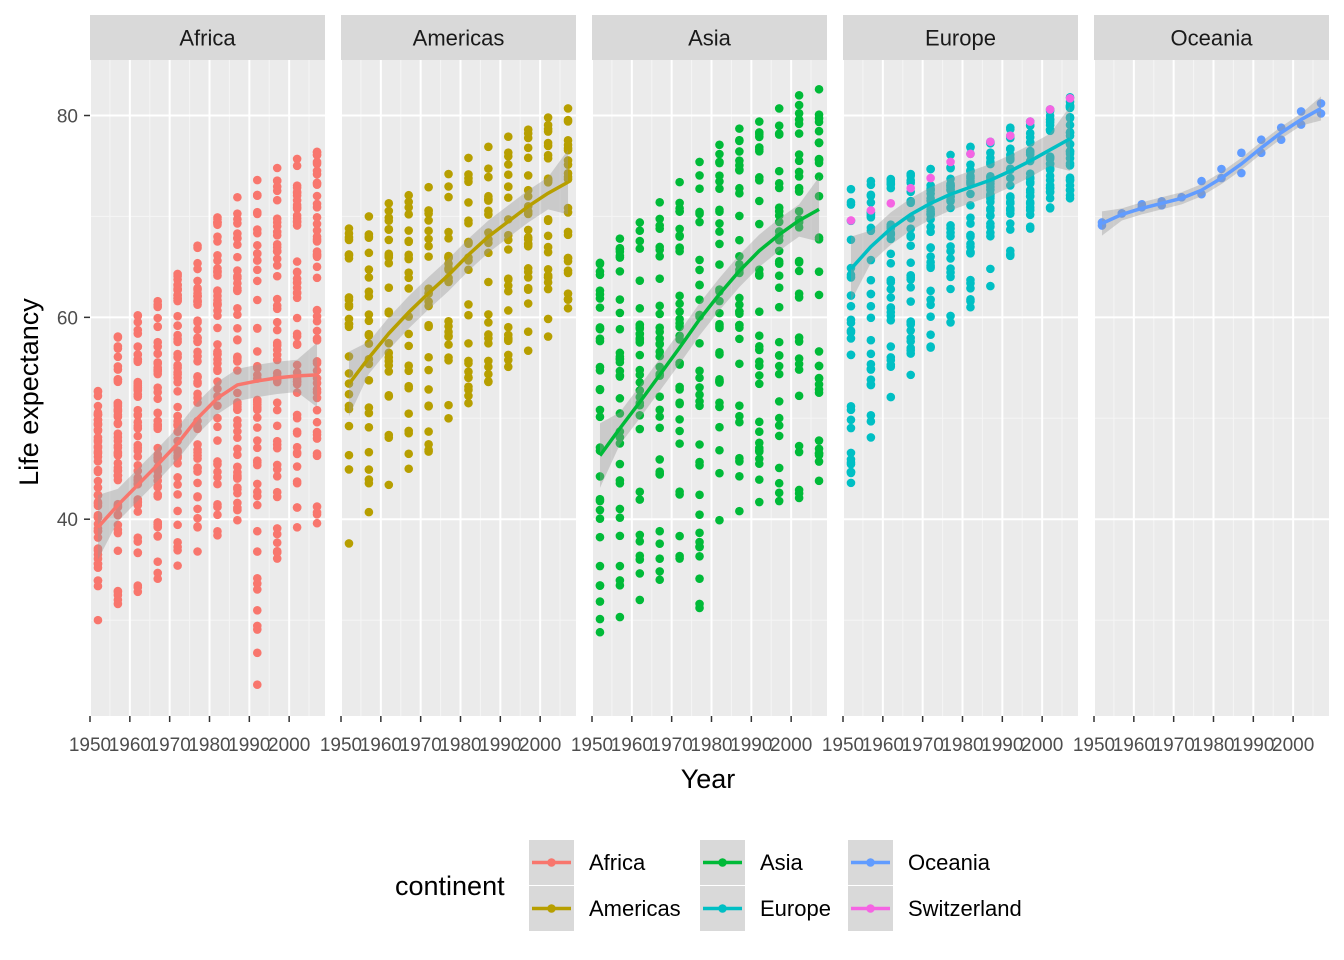  Describe the element at coordinates (722, 908) in the screenshot. I see `legend-point-europe` at that location.